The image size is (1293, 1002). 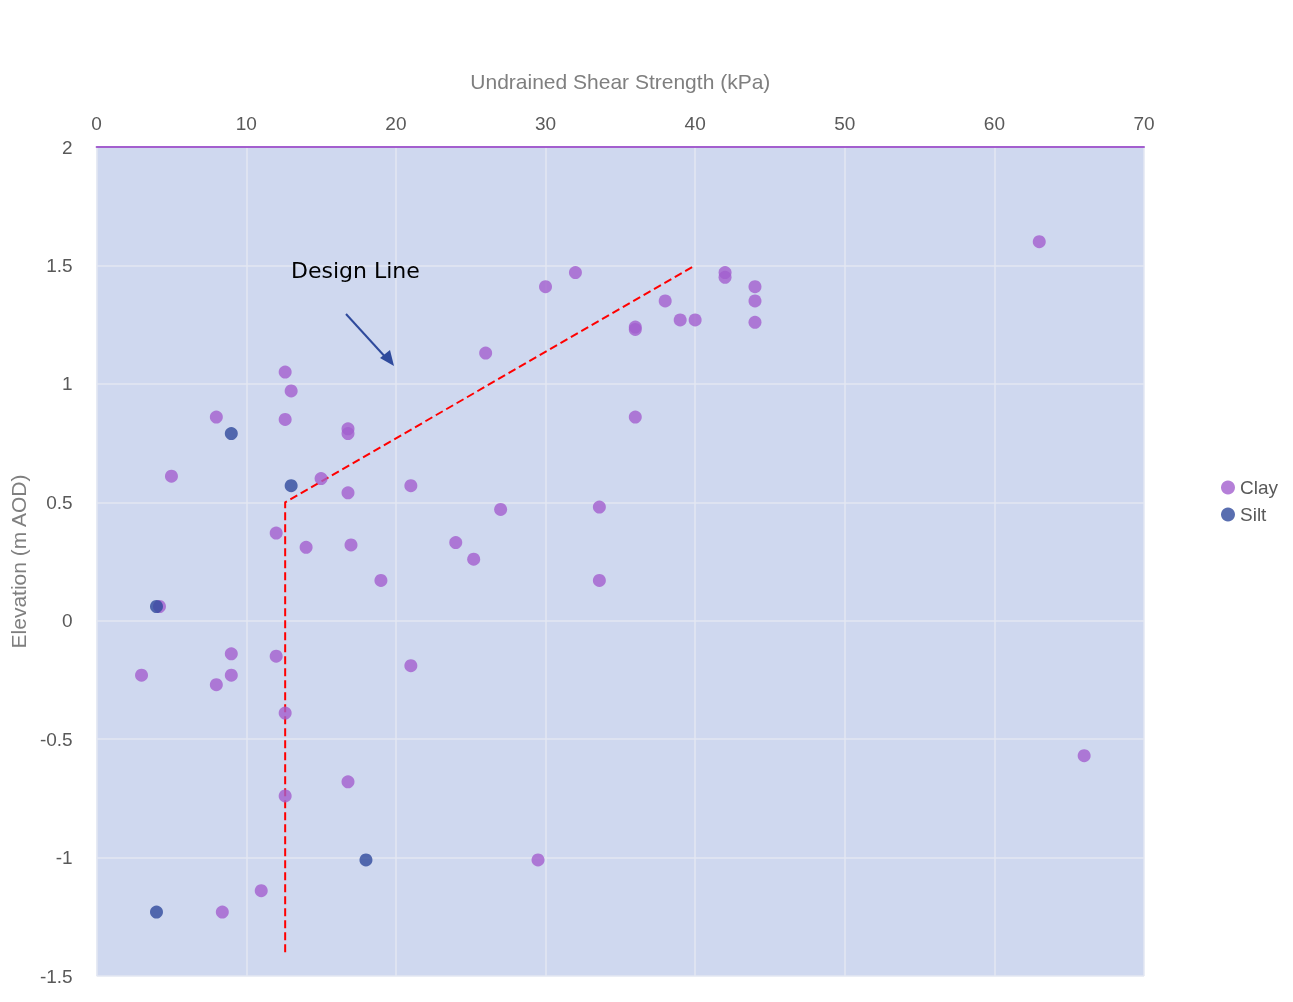 What do you see at coordinates (845, 123) in the screenshot?
I see `x-tick-label: 50` at bounding box center [845, 123].